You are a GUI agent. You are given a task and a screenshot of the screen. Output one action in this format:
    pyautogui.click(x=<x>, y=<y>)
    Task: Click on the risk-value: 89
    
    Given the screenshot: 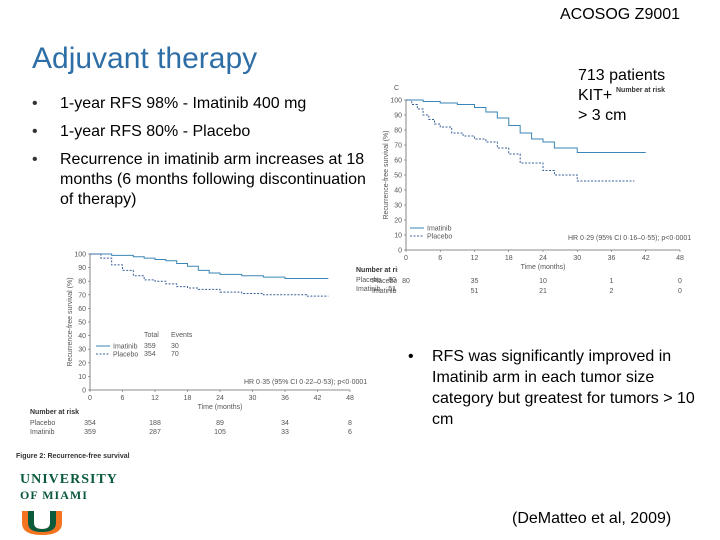 What is the action you would take?
    pyautogui.click(x=220, y=423)
    